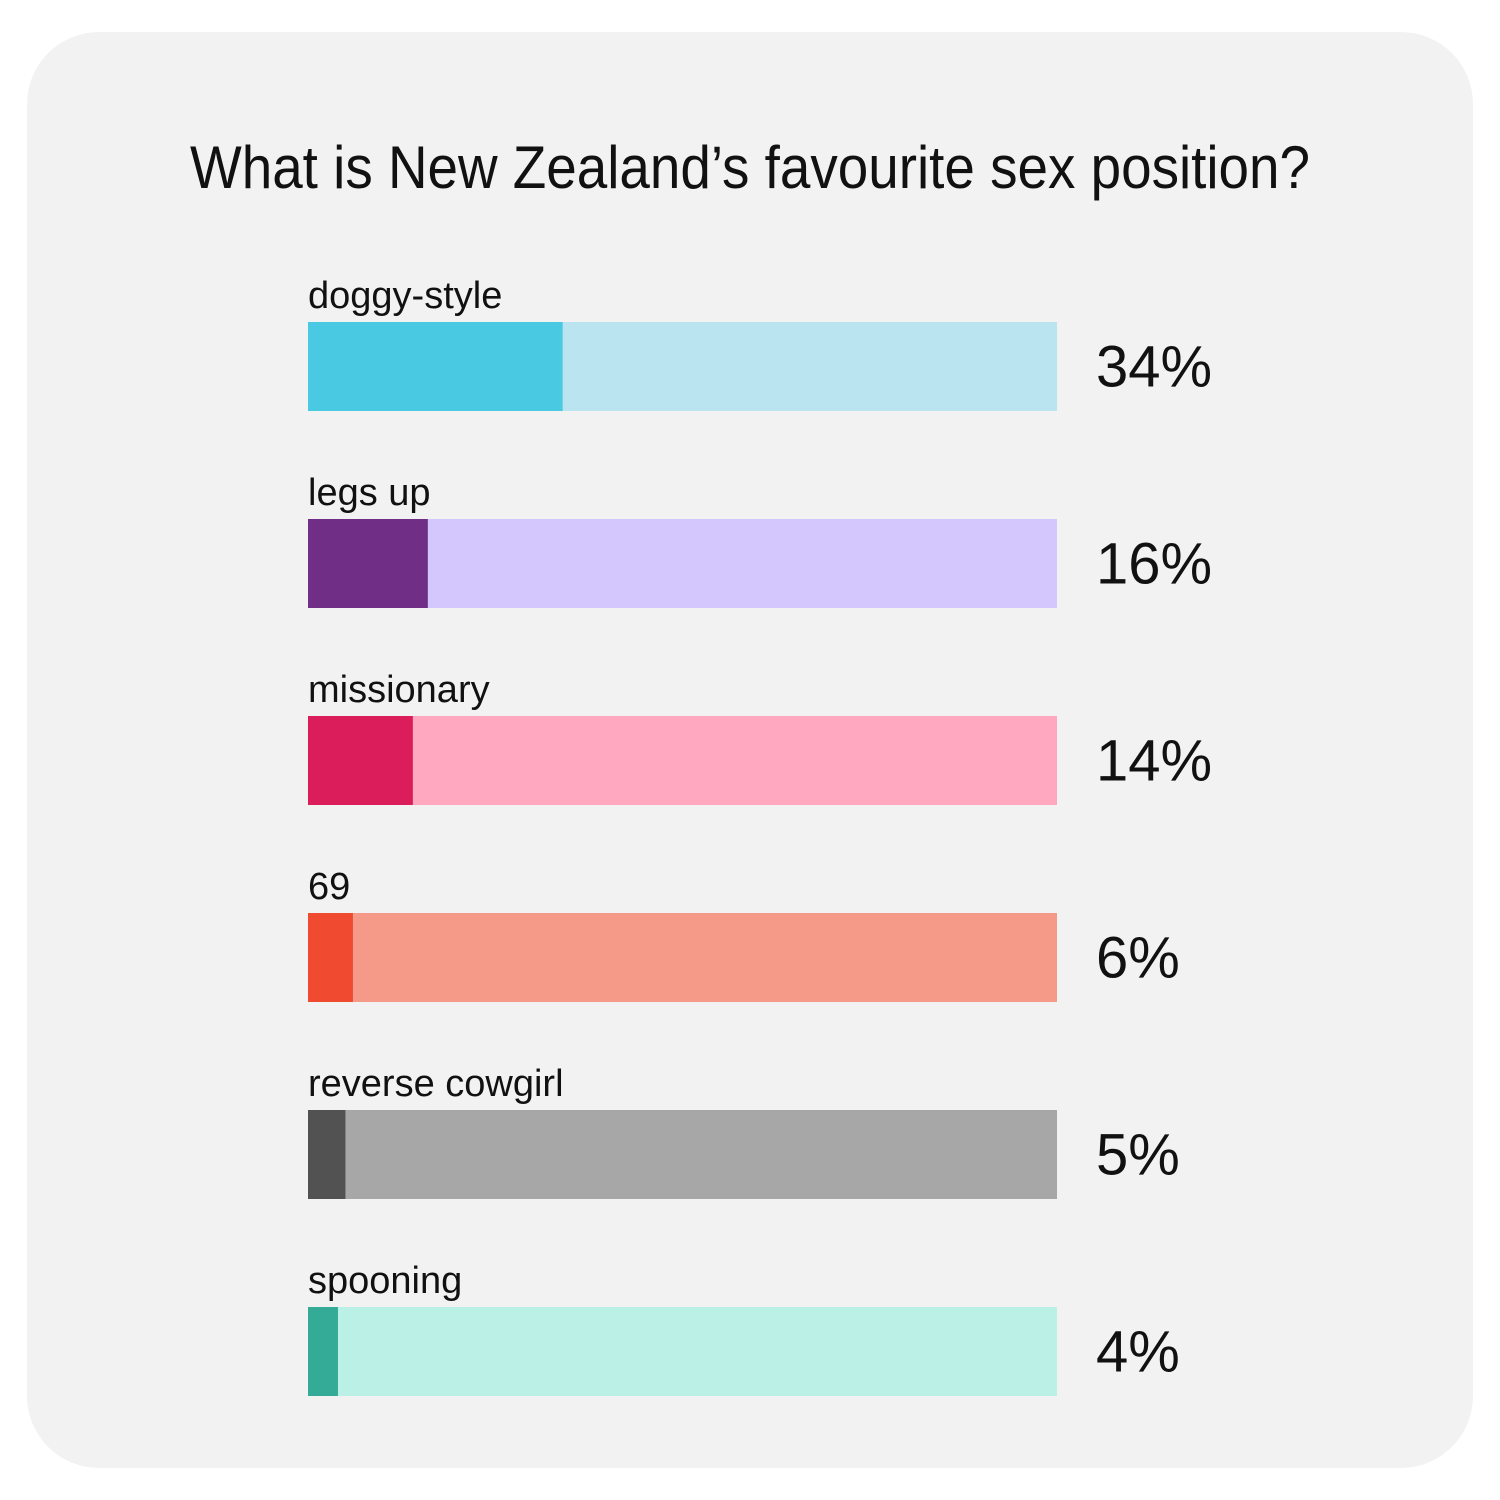  I want to click on category-label: missionary, so click(399, 690).